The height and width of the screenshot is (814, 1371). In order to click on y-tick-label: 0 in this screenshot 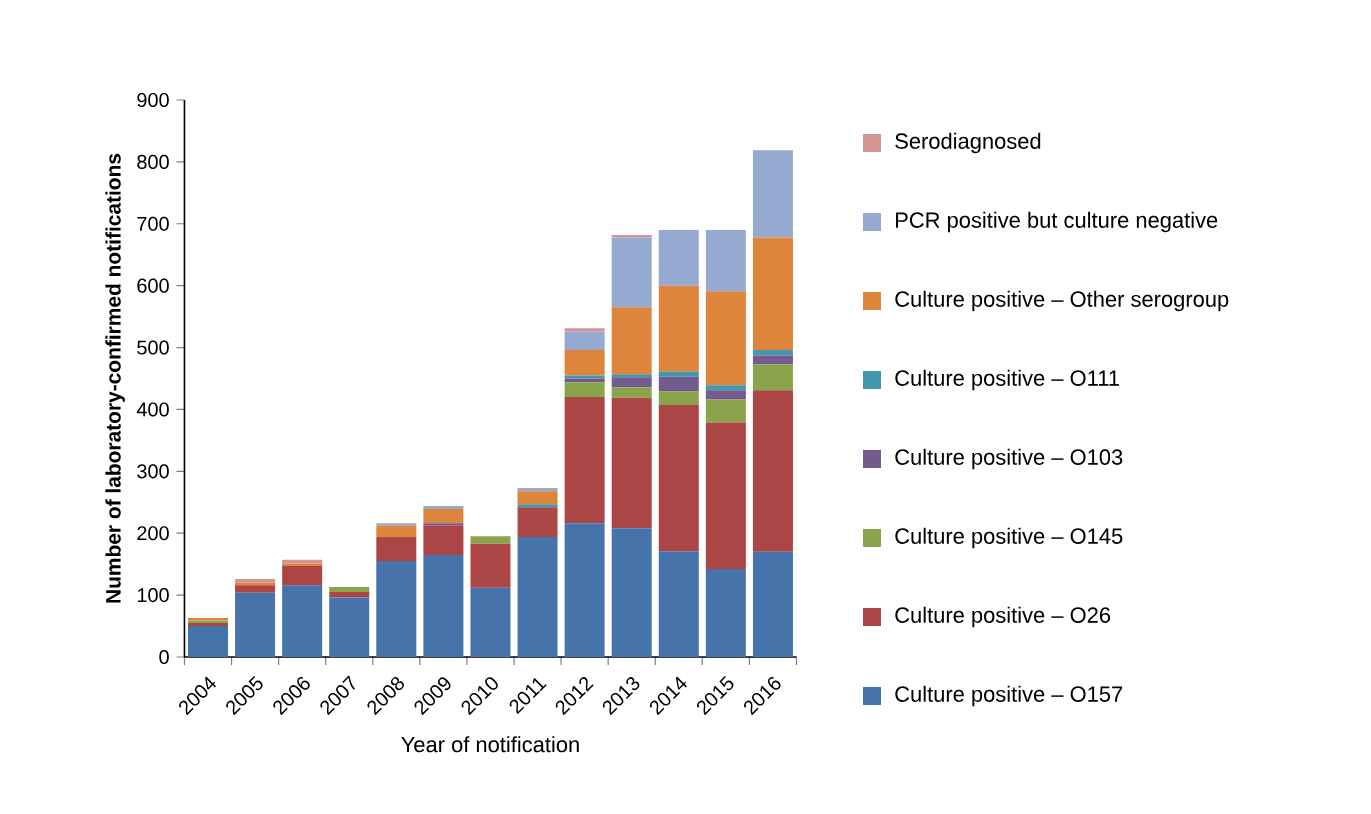, I will do `click(164, 657)`.